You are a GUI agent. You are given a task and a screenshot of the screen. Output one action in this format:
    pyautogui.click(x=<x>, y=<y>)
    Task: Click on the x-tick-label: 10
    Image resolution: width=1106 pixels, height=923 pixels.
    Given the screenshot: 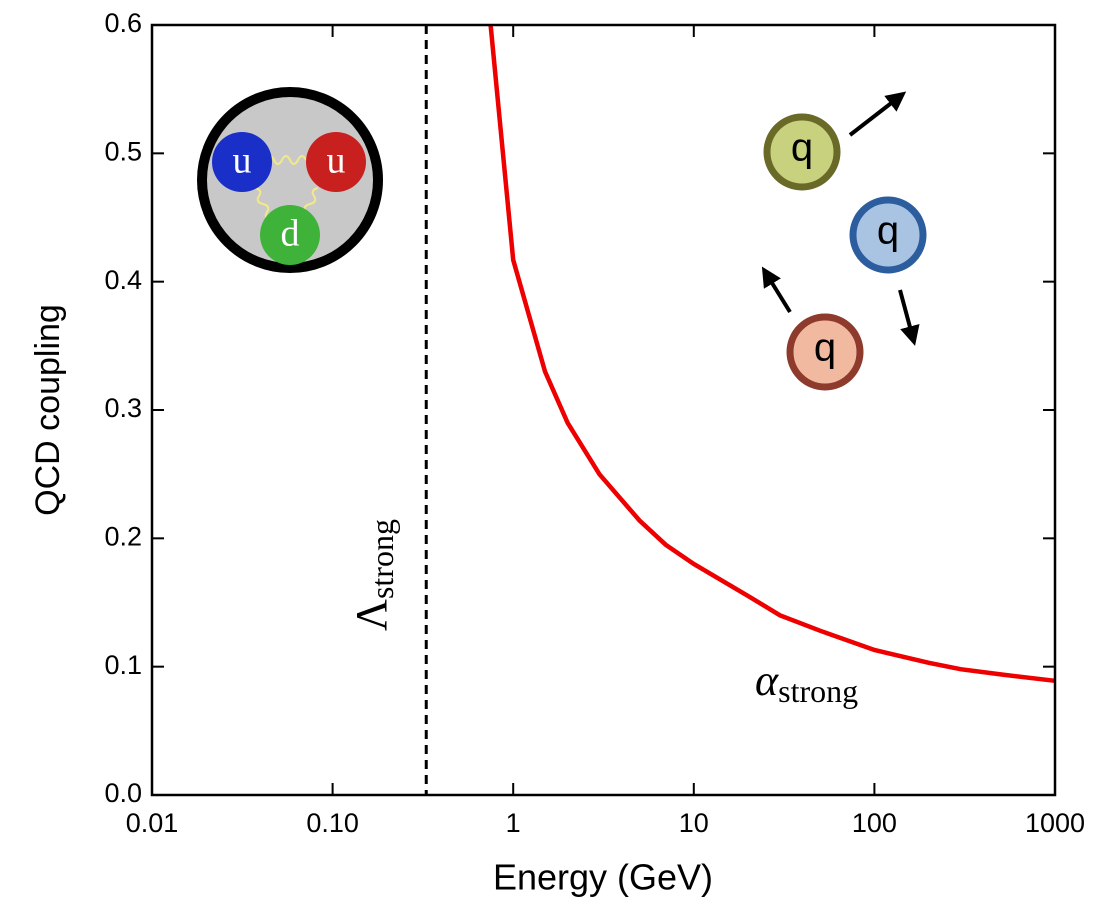 What is the action you would take?
    pyautogui.click(x=694, y=823)
    